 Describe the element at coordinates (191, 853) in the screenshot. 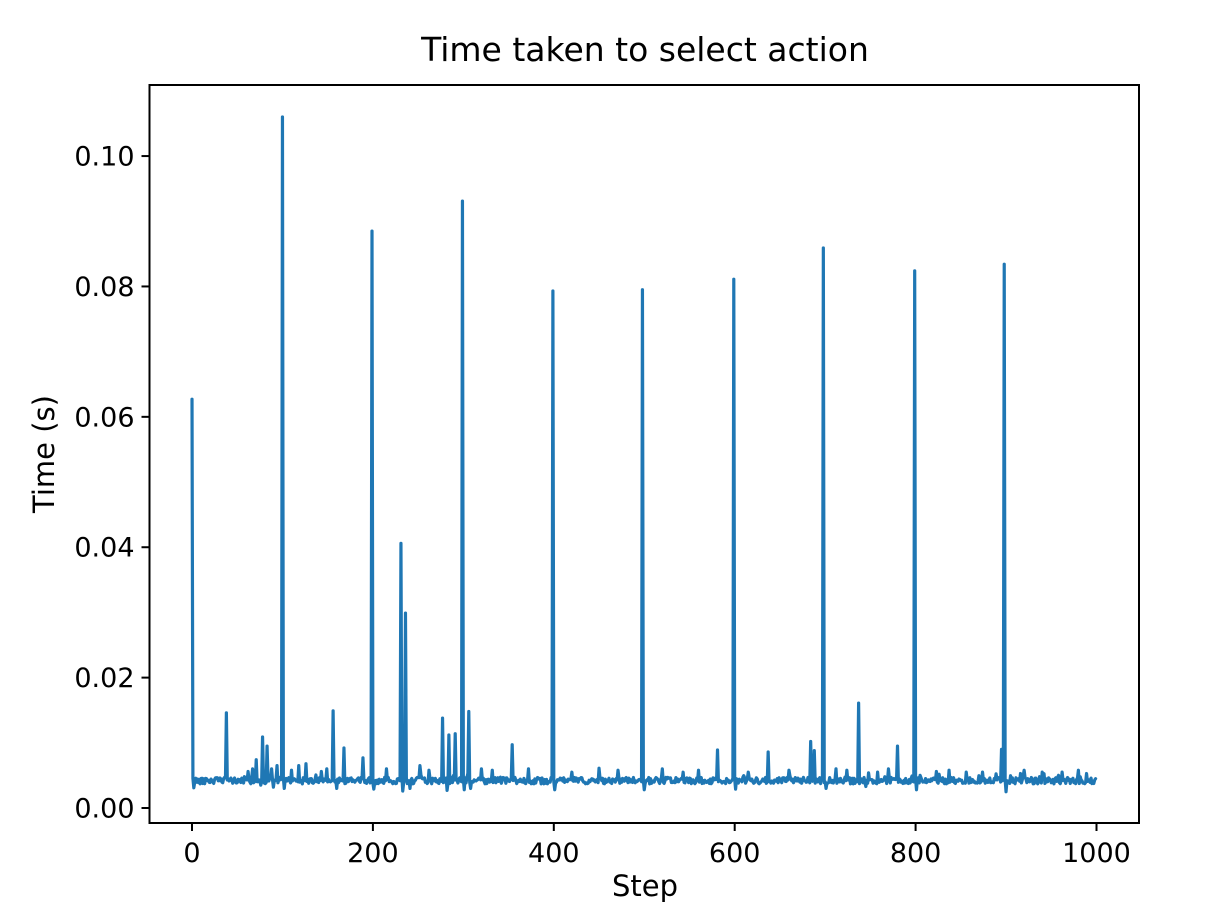

I see `x-tick-label: 0` at that location.